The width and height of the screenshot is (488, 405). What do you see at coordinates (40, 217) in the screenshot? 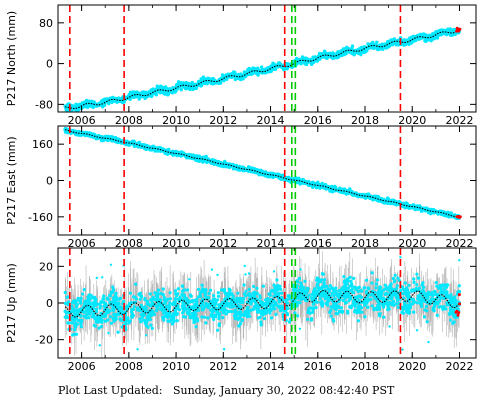
I see `y-tick-label: -160` at bounding box center [40, 217].